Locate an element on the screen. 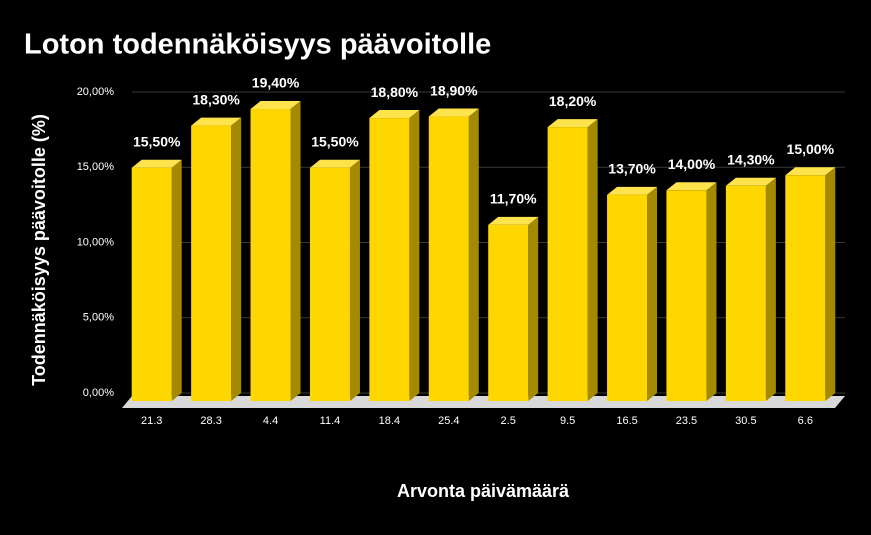 This screenshot has width=871, height=535. x-tick-label: 16.5 is located at coordinates (626, 421).